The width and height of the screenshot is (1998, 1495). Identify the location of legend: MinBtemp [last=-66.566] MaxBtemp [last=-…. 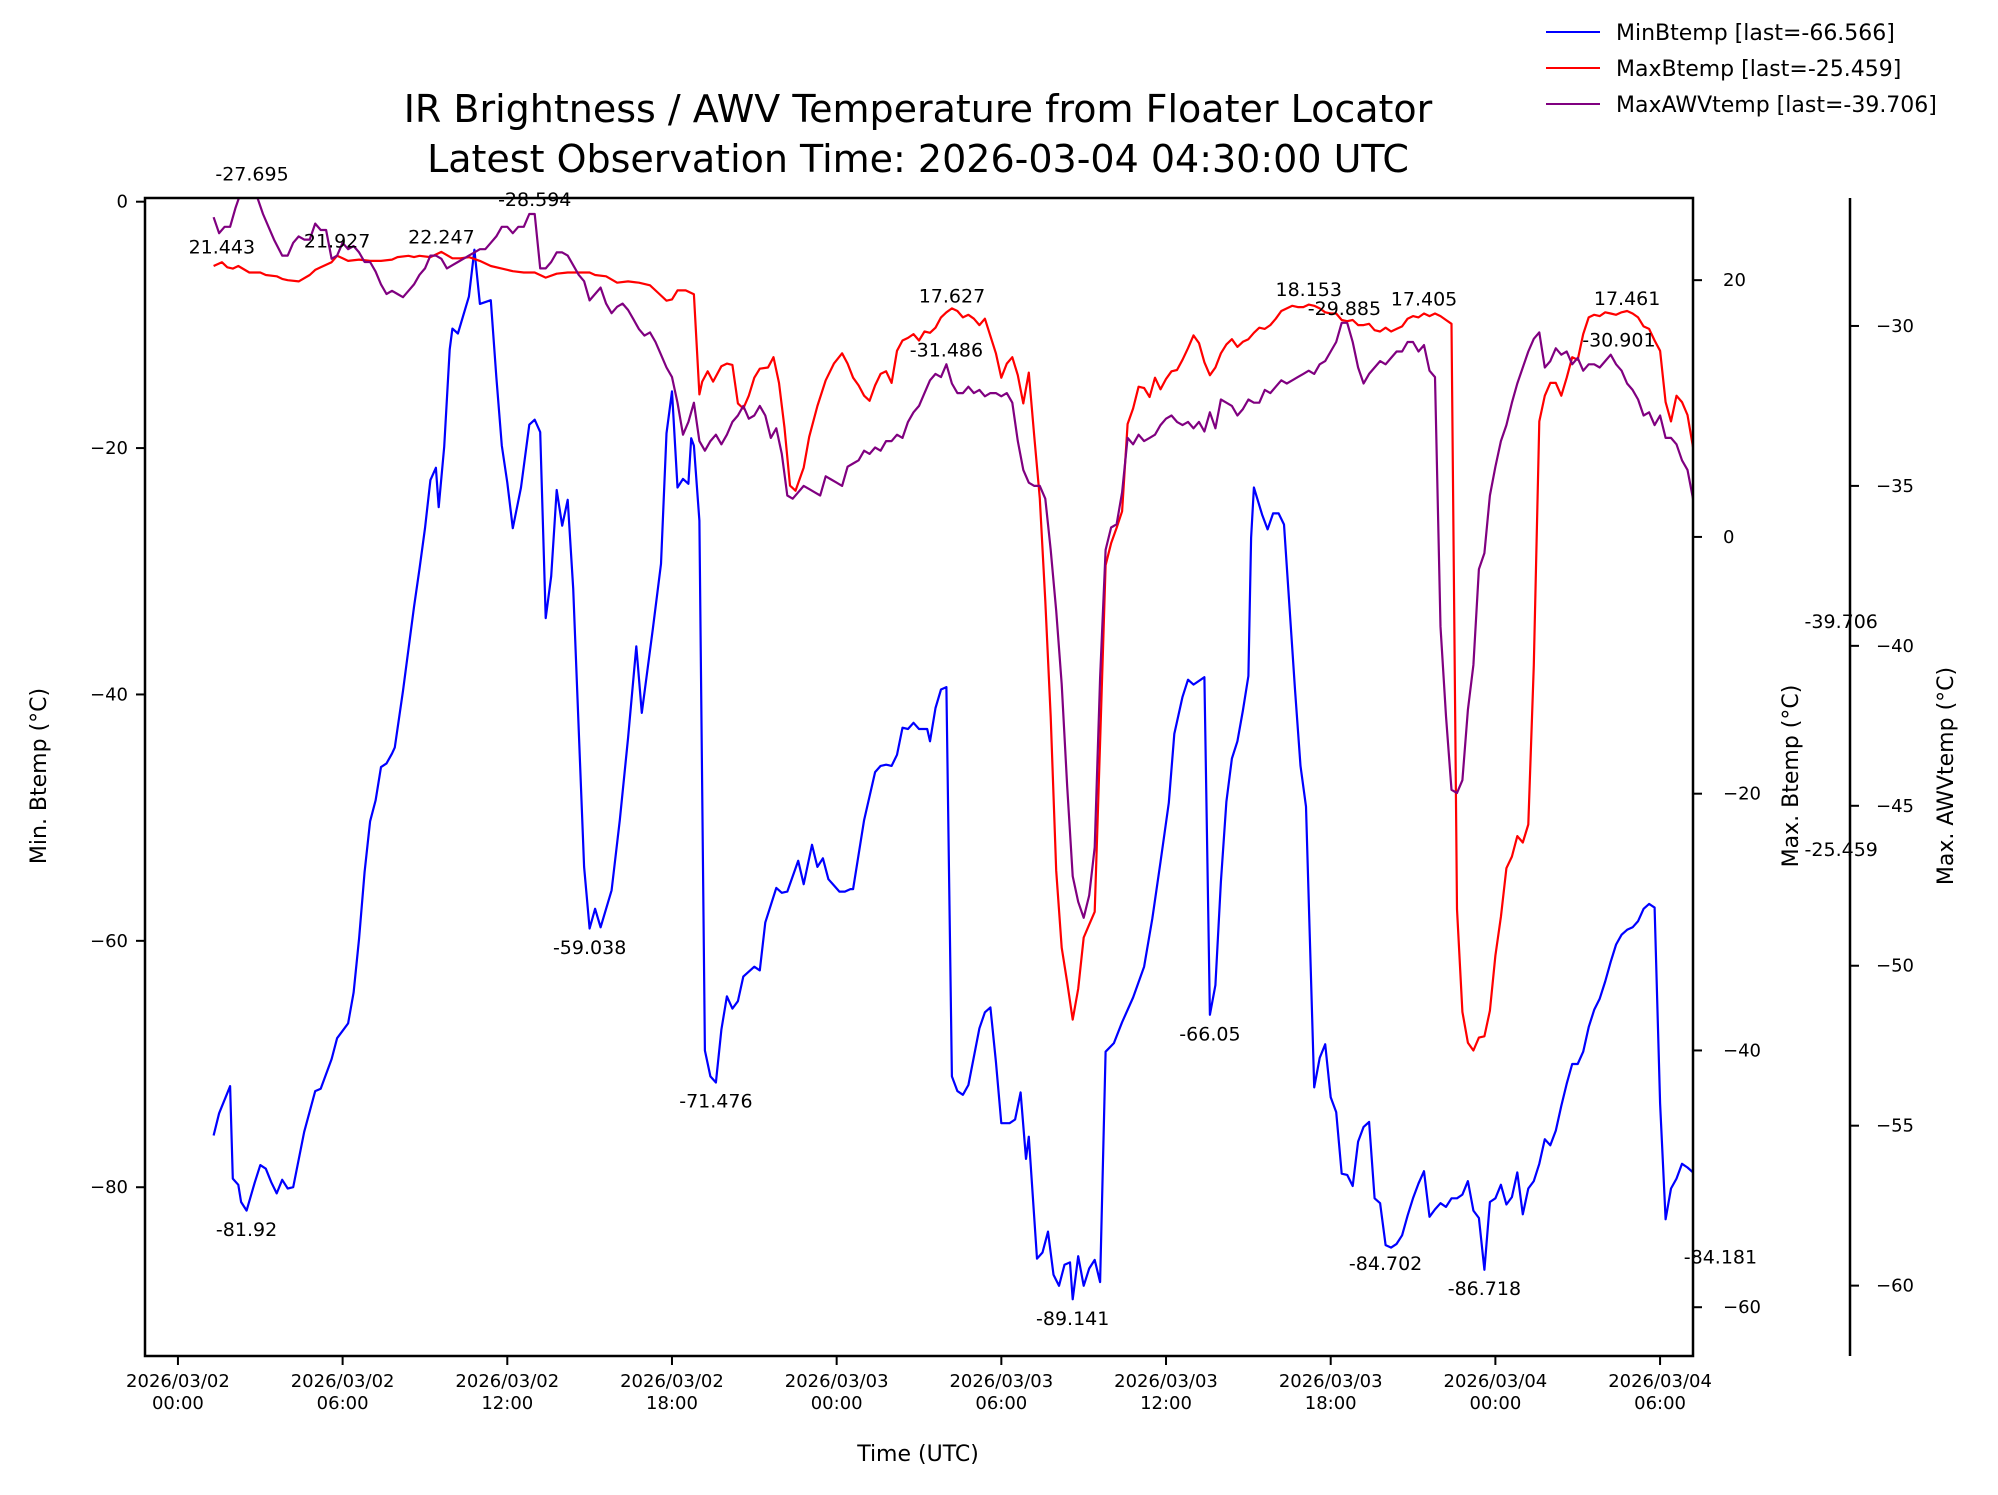
(1741, 69).